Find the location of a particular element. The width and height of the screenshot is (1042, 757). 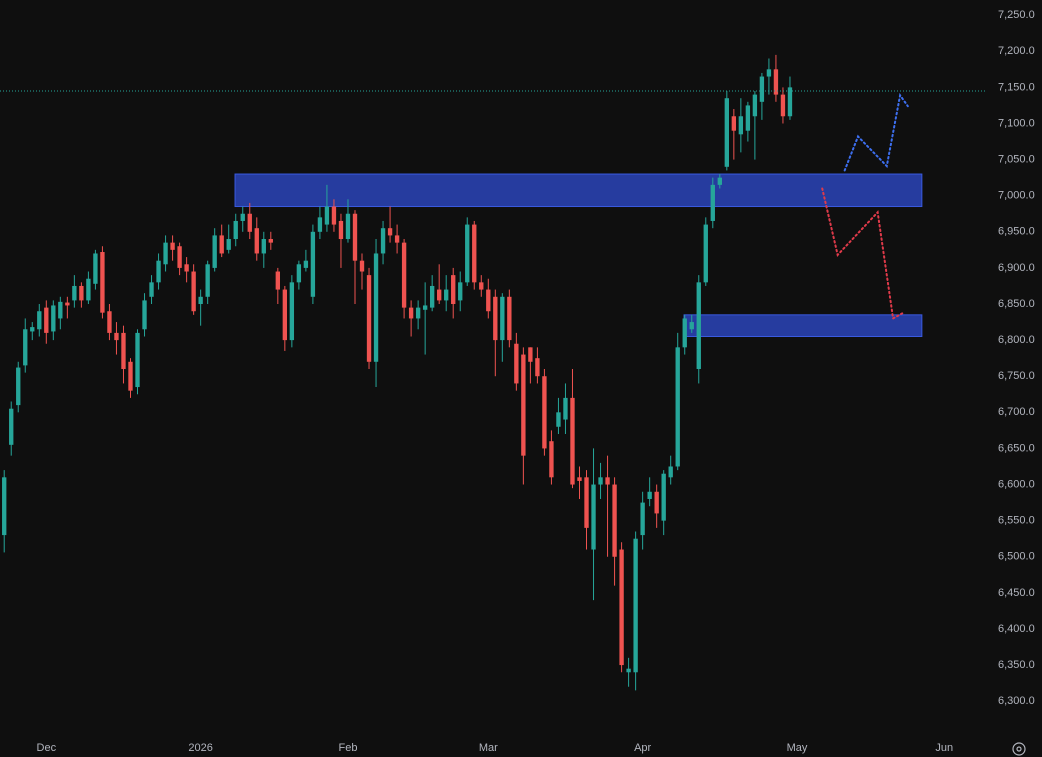

x-tick-label: Jun is located at coordinates (944, 748).